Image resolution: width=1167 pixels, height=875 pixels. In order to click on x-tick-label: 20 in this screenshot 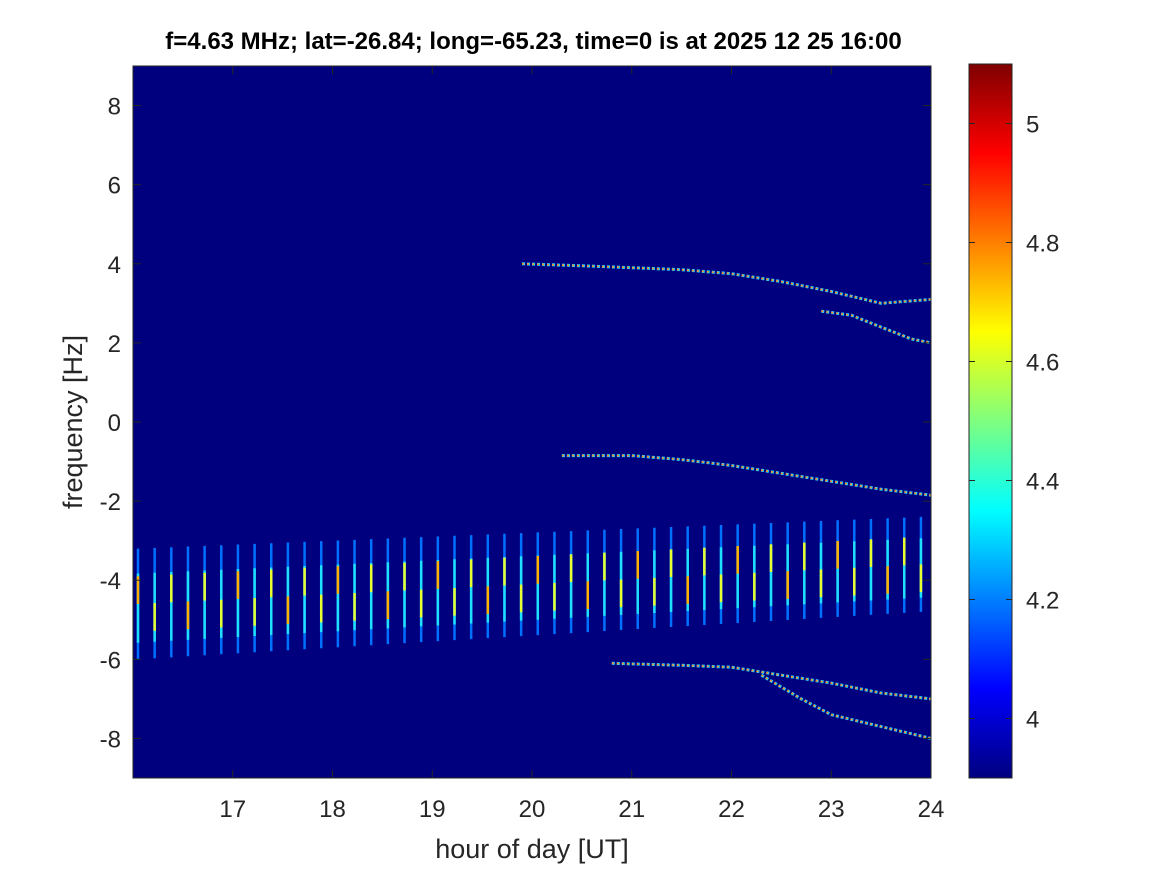, I will do `click(532, 809)`.